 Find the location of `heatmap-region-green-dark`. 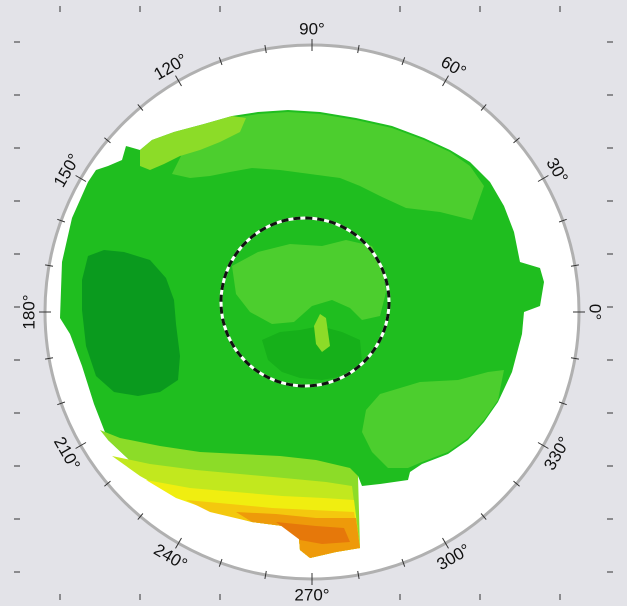

heatmap-region-green-dark is located at coordinates (131, 323).